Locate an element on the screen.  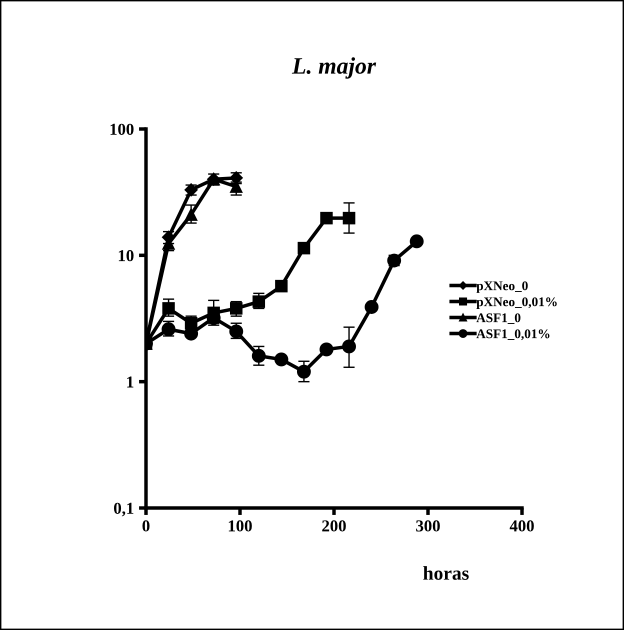
x-tick-label: 400 is located at coordinates (522, 526).